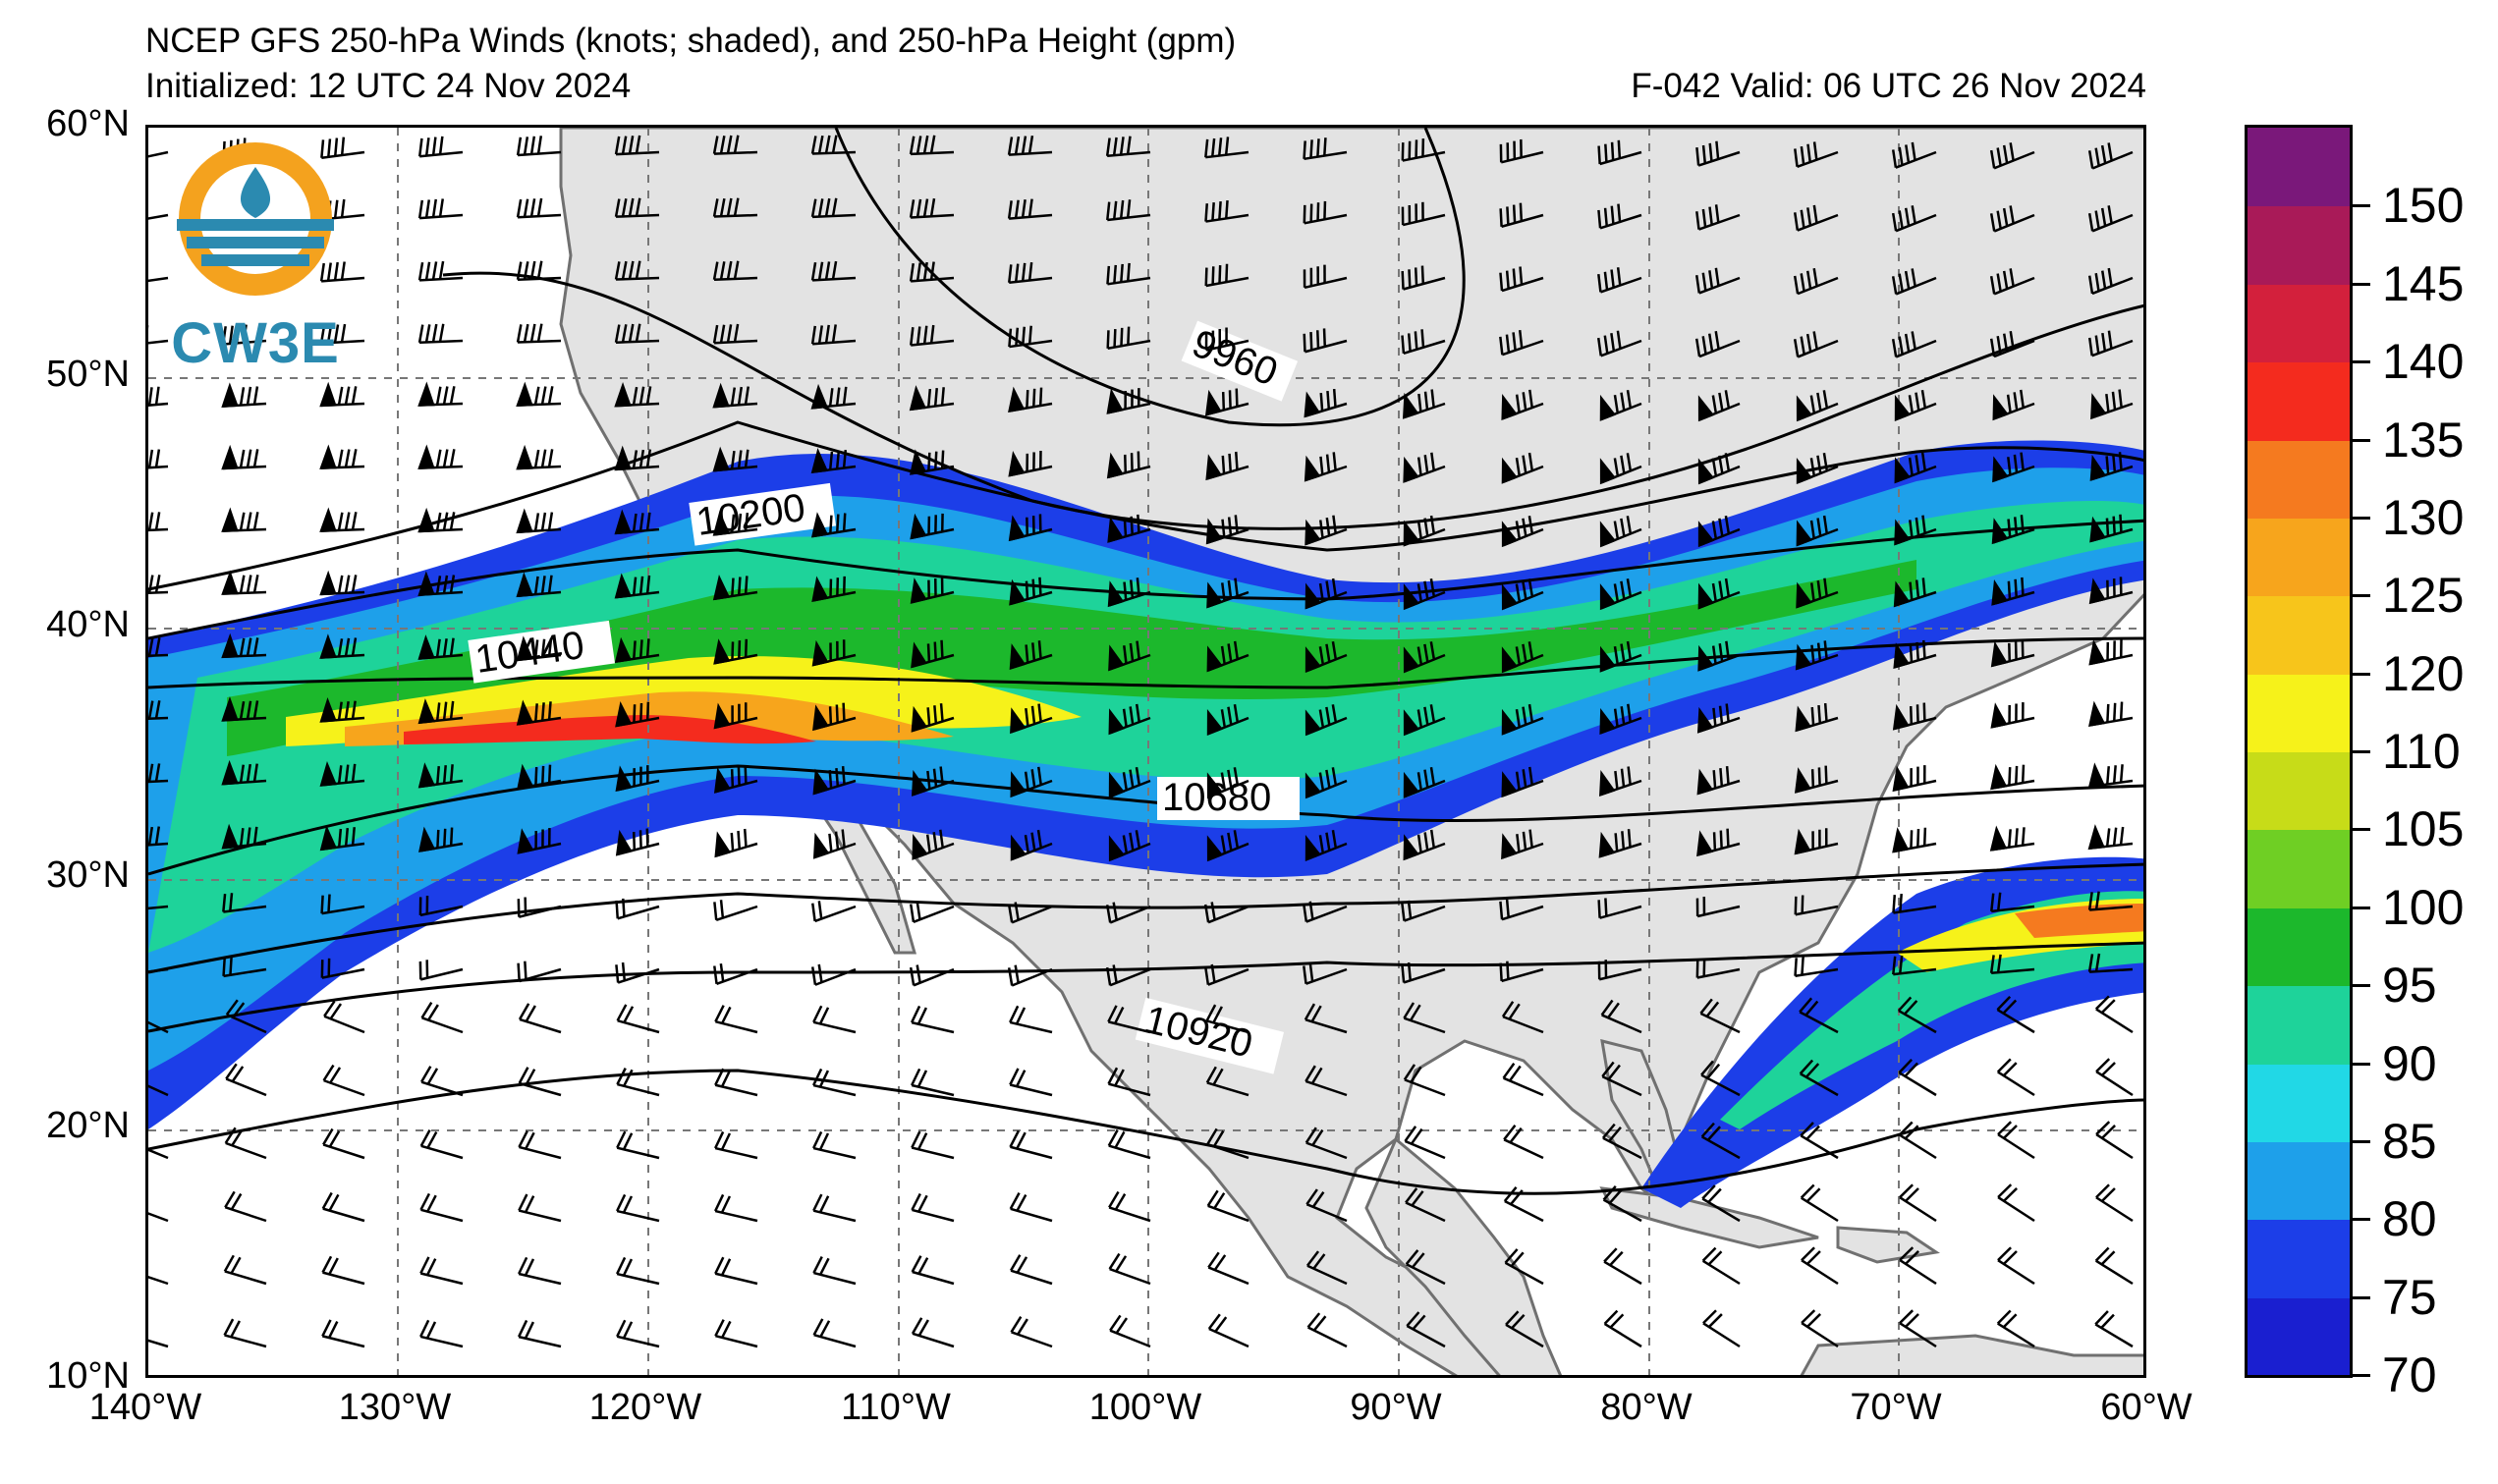  I want to click on lat-label-60n: 60°N, so click(88, 123).